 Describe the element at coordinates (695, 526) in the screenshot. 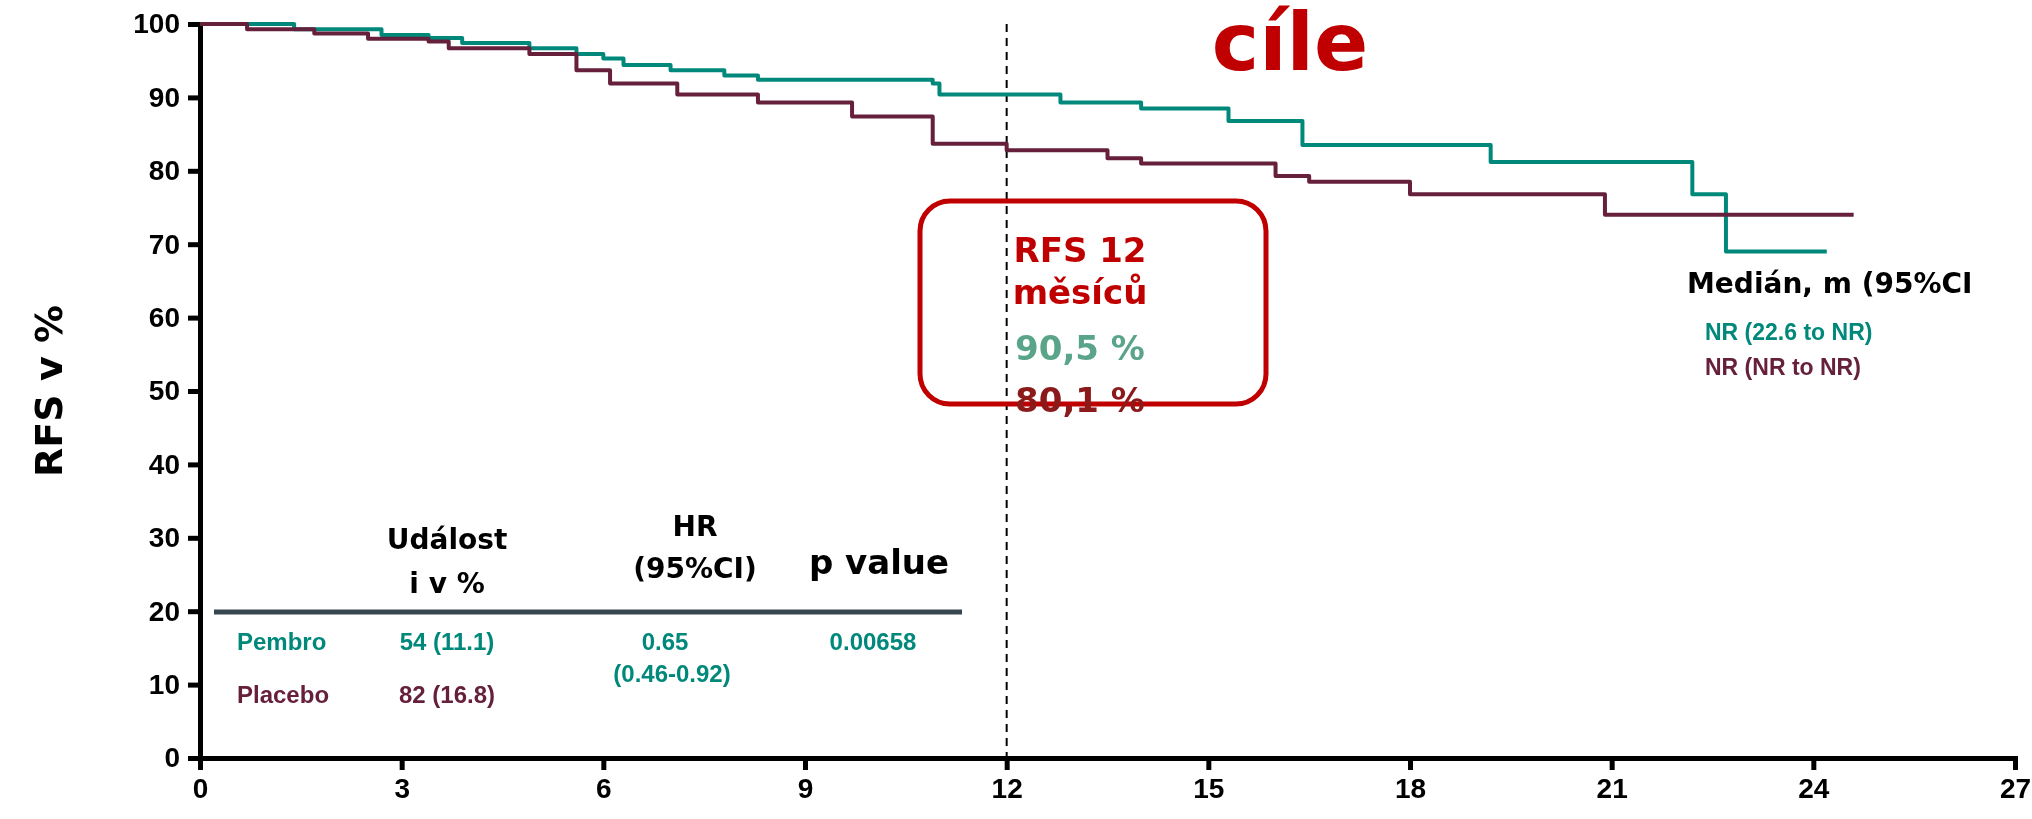

I see `annotation: HR` at that location.